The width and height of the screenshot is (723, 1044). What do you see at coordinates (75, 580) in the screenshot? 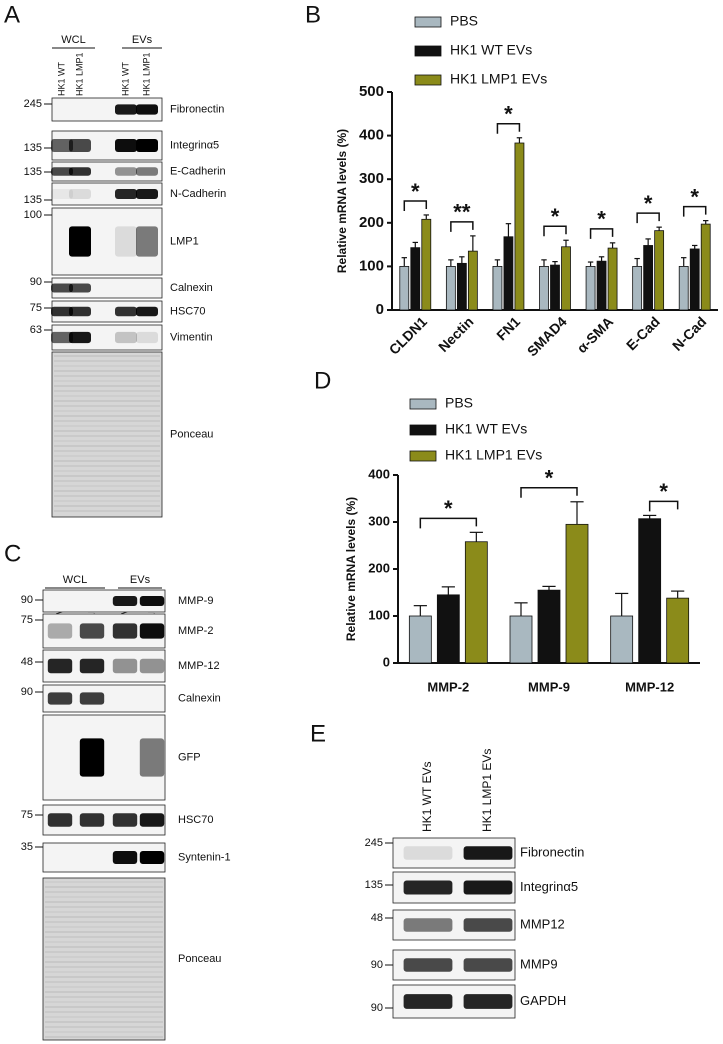
I see `group-label: WCL` at bounding box center [75, 580].